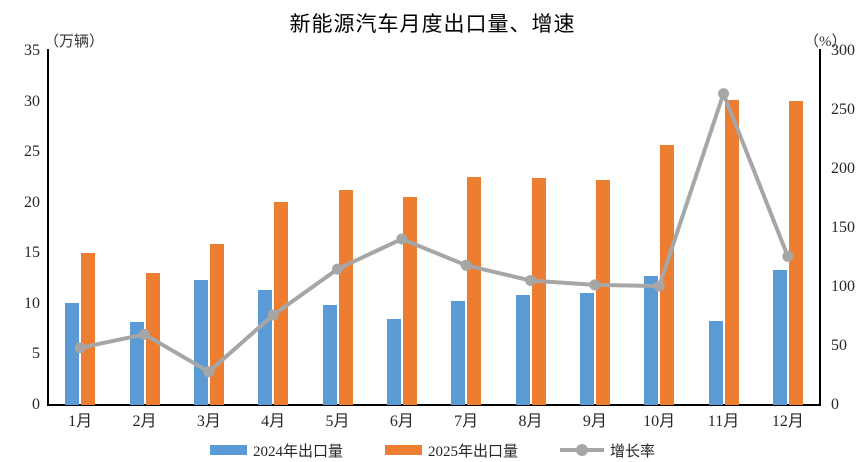 This screenshot has width=865, height=462. What do you see at coordinates (843, 50) in the screenshot?
I see `right-axis-tick-300: 300` at bounding box center [843, 50].